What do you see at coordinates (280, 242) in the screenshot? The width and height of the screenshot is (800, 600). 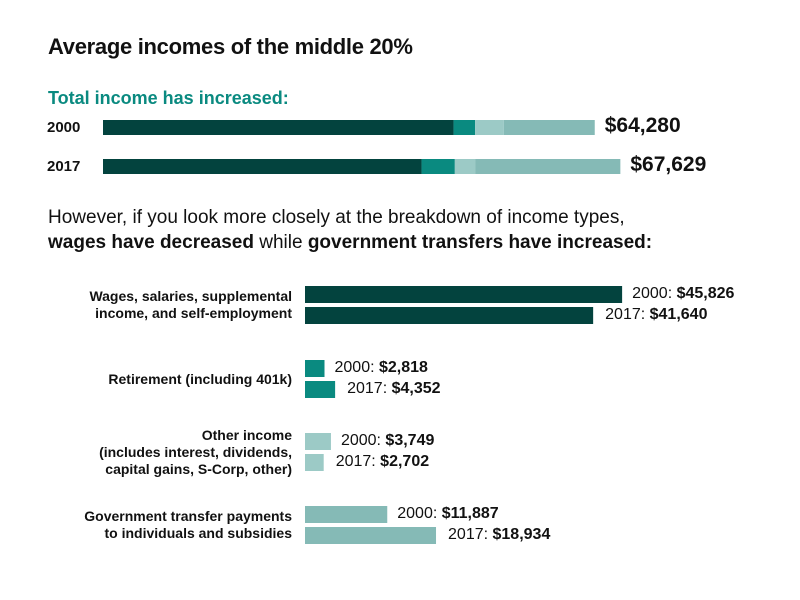 I see `para-mid: while` at bounding box center [280, 242].